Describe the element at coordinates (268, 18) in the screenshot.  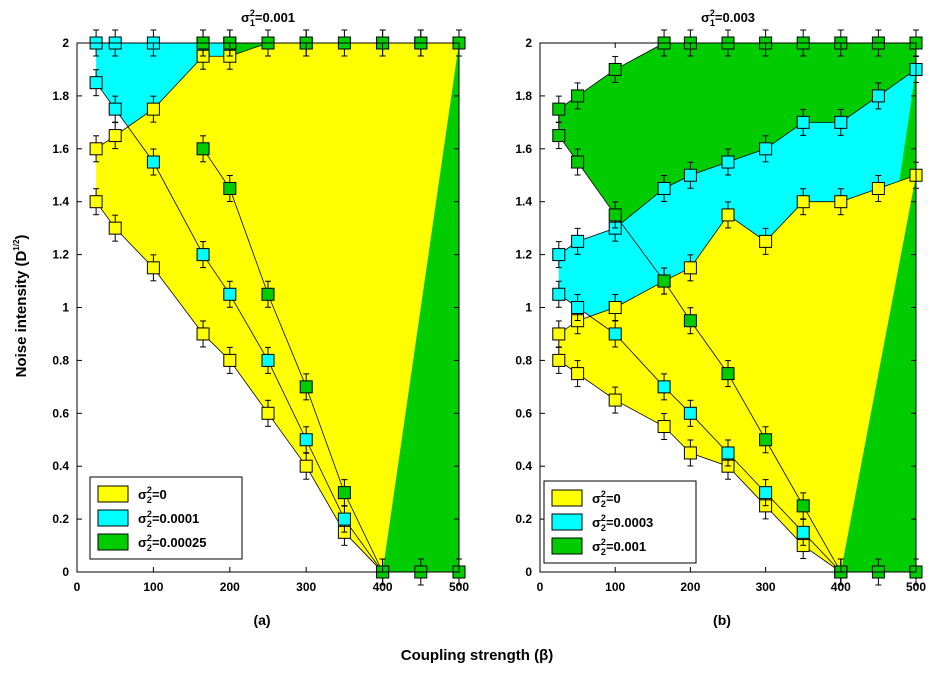
I see `panel-title: σ2 1=0.001` at that location.